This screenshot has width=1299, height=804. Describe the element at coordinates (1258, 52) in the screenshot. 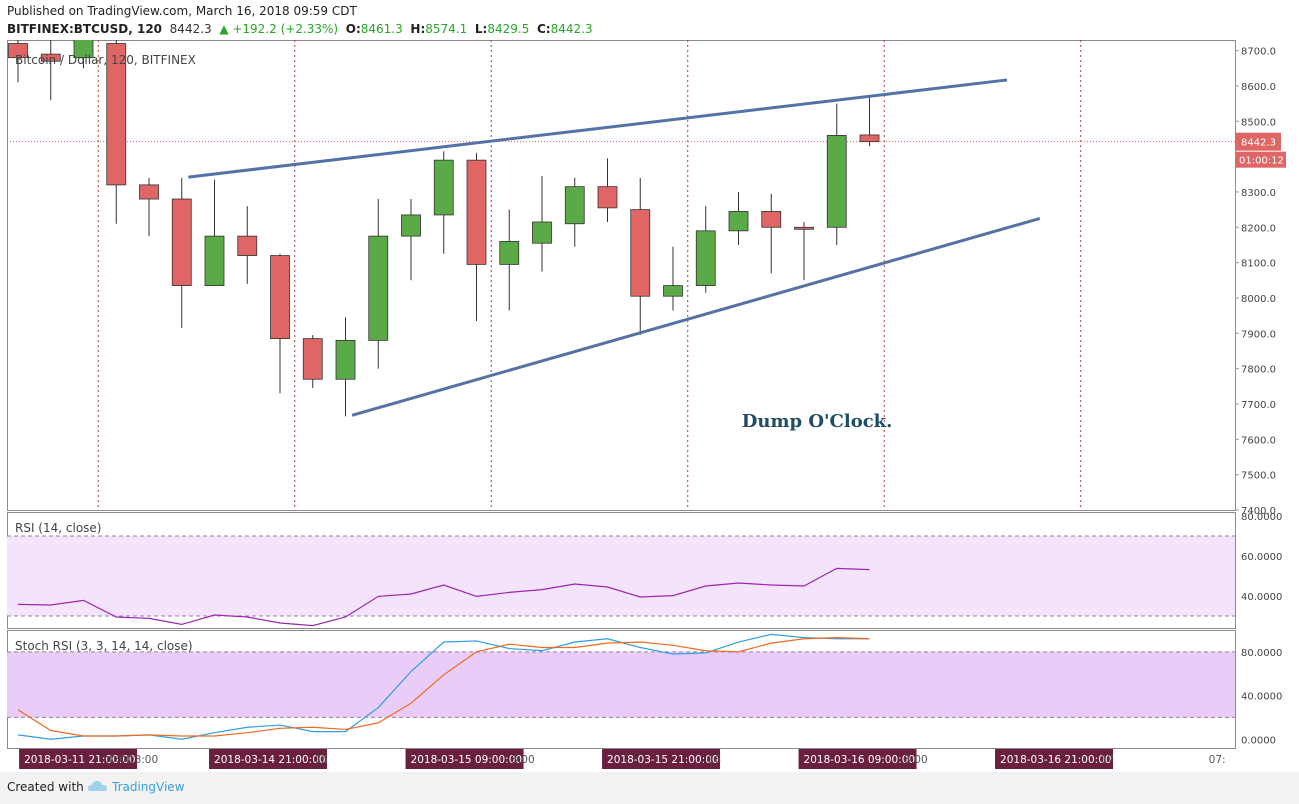

I see `price-ytick-label-0: 8700.0` at that location.